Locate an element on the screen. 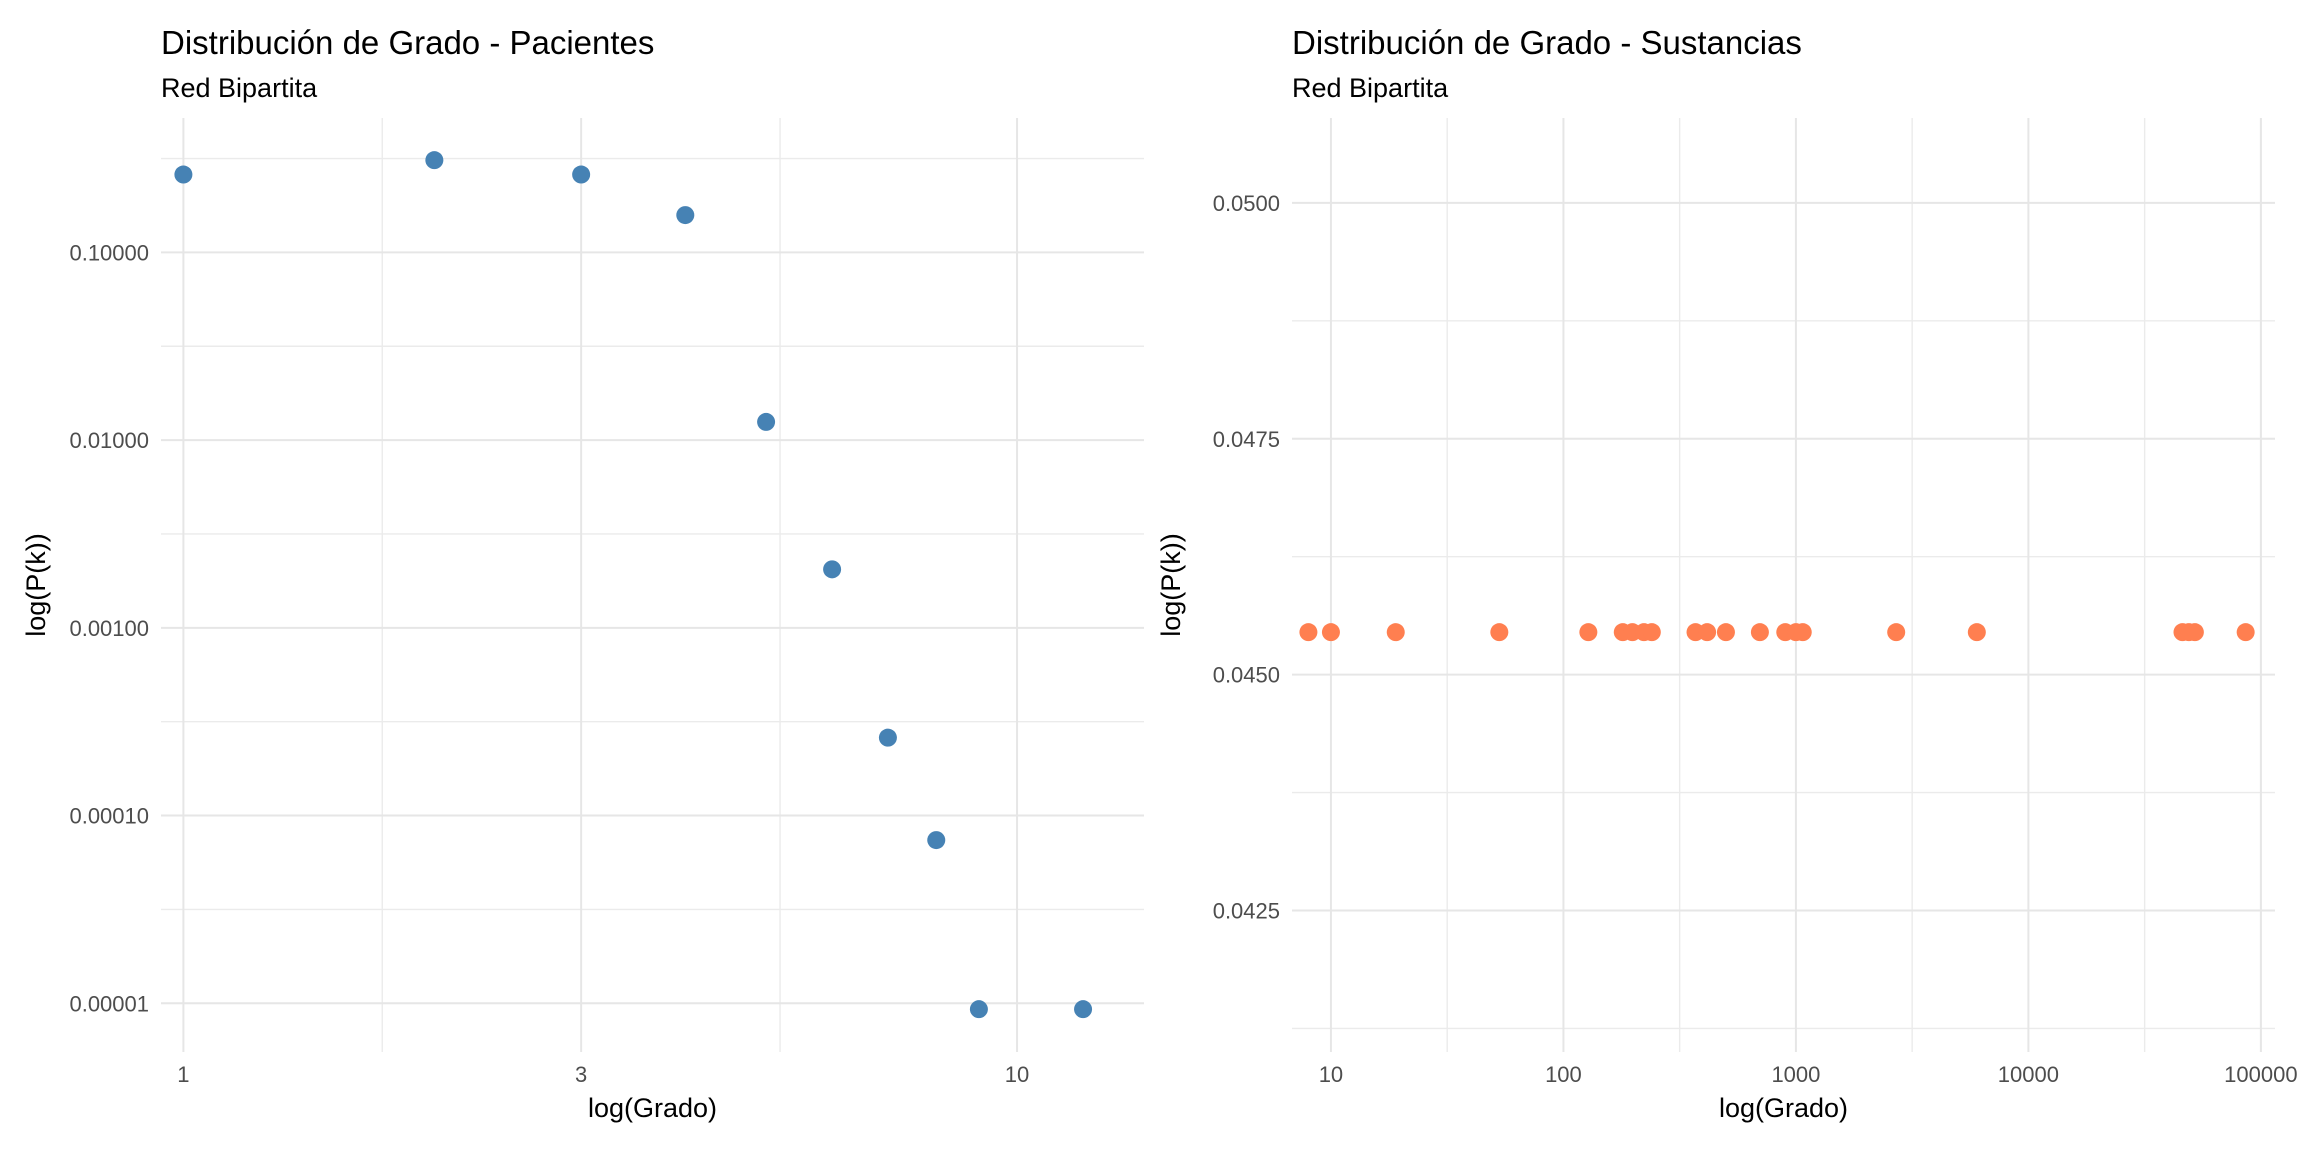  y-tick-label: 0.0450 is located at coordinates (1246, 675).